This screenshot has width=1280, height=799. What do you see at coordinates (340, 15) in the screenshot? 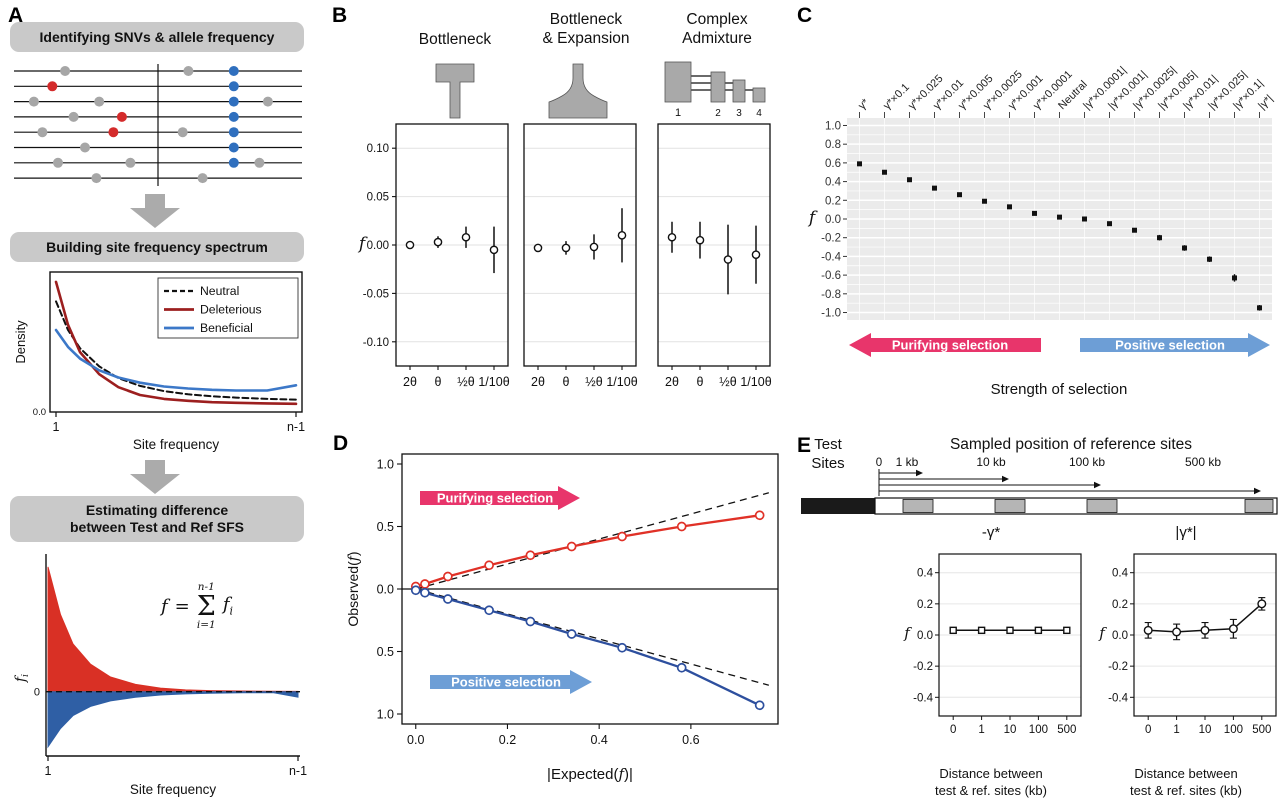
I see `panel-b-label: B` at bounding box center [340, 15].